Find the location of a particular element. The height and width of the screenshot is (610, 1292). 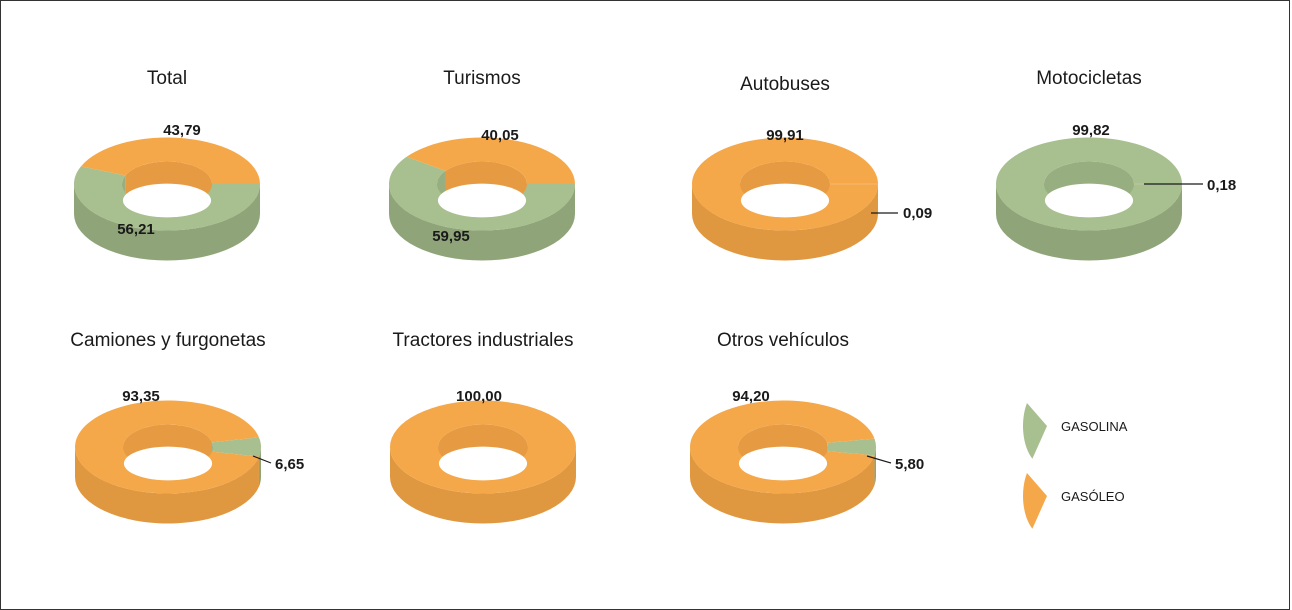

value-label-gasoleo: 94,20 is located at coordinates (751, 396).